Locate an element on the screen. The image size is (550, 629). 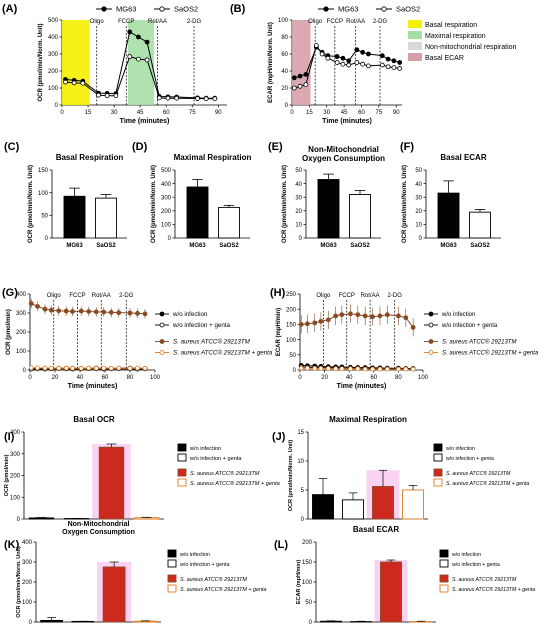
y-tick-label: 30 is located at coordinates (418, 198).